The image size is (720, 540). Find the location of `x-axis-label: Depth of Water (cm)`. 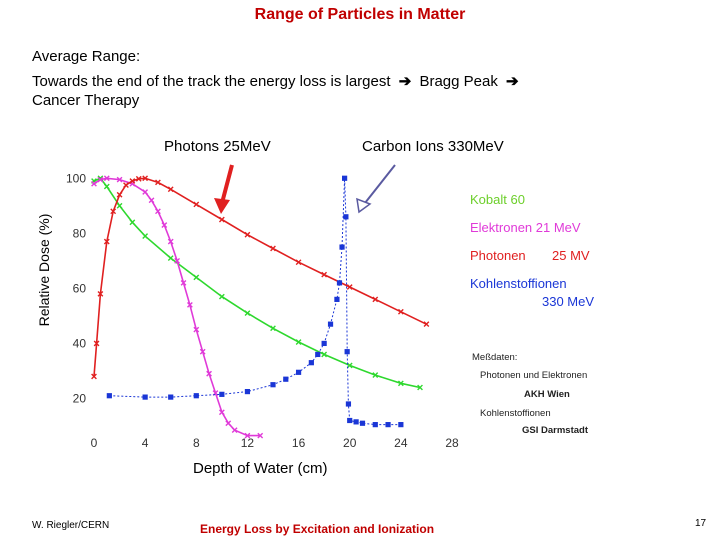

x-axis-label: Depth of Water (cm) is located at coordinates (260, 468).